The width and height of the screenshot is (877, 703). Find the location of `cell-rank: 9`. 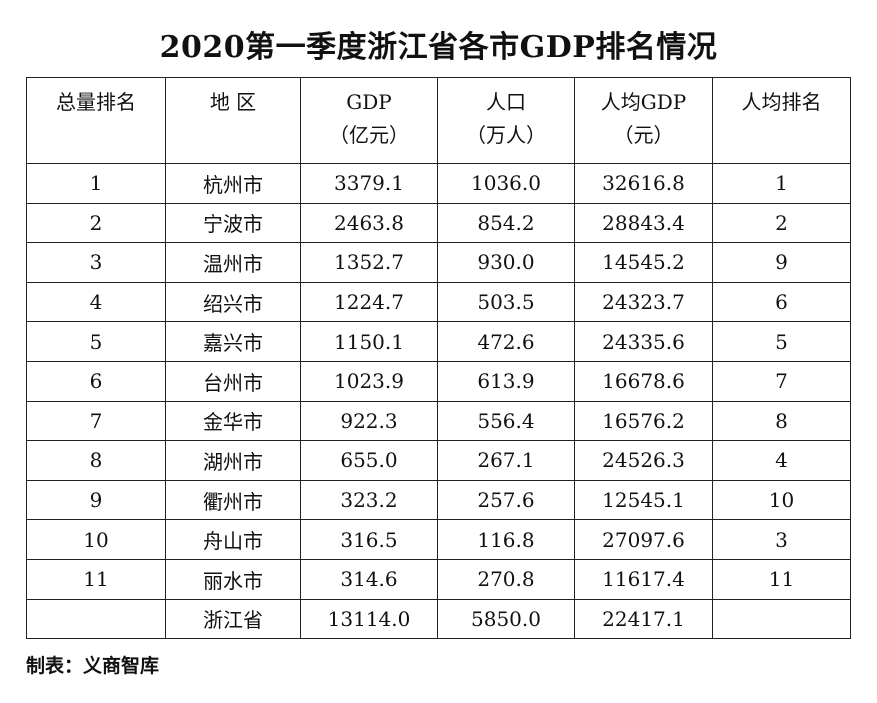

cell-rank: 9 is located at coordinates (96, 500).